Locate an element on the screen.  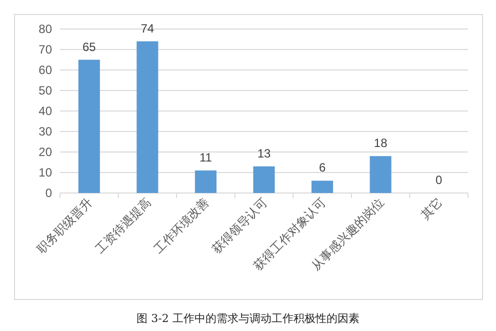
caption: 图 3-2 工作中的需求与调动工作积极性的因素 is located at coordinates (248, 318).